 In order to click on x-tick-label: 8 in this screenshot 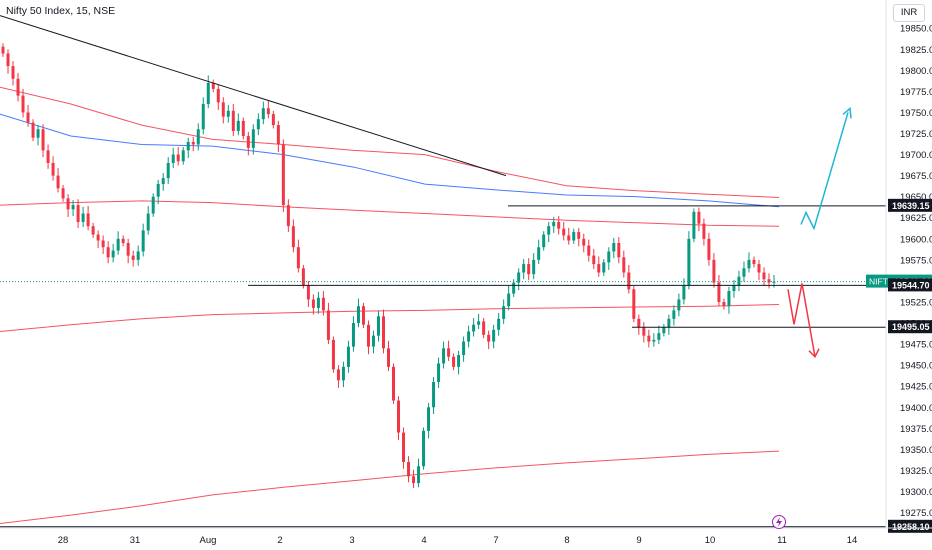, I will do `click(566, 540)`.